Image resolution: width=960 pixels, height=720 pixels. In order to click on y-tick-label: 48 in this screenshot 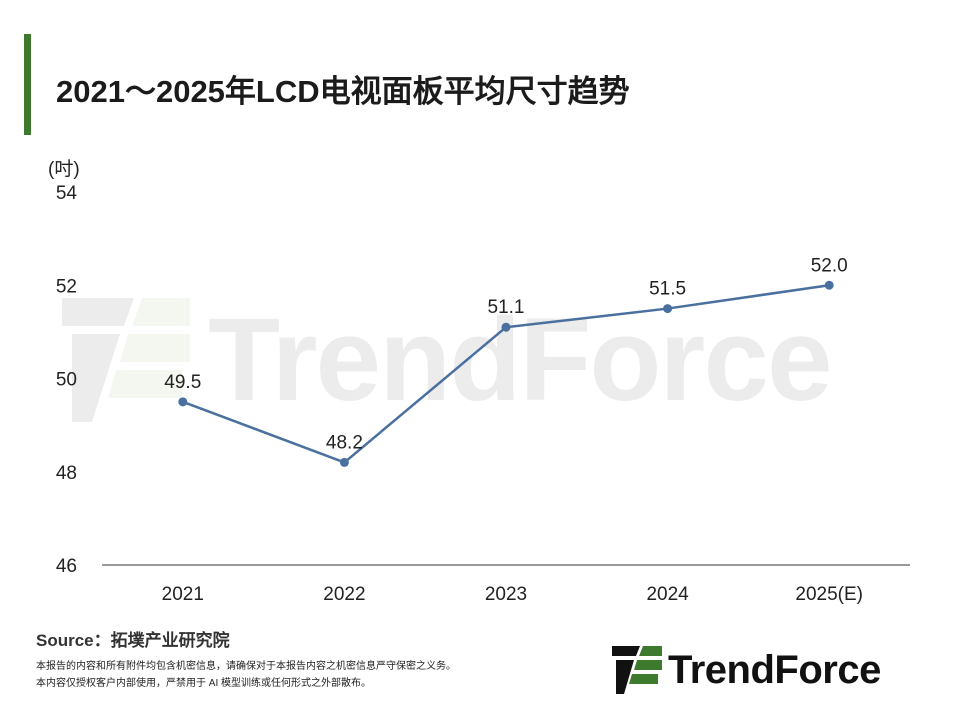, I will do `click(66, 473)`.